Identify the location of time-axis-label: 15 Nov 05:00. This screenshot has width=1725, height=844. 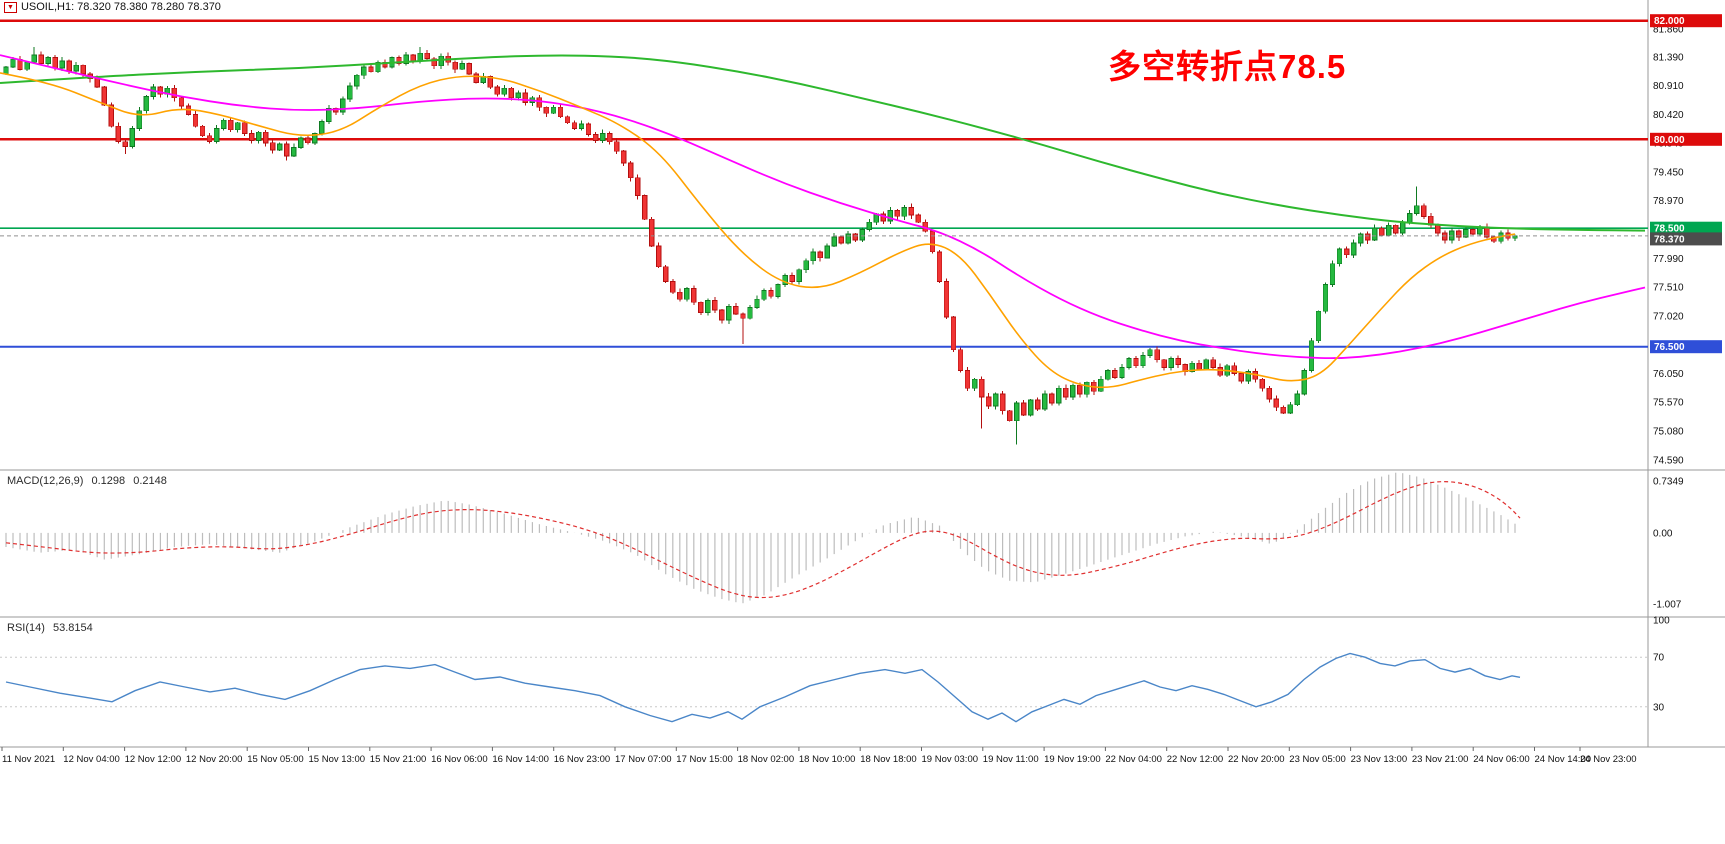
(275, 759).